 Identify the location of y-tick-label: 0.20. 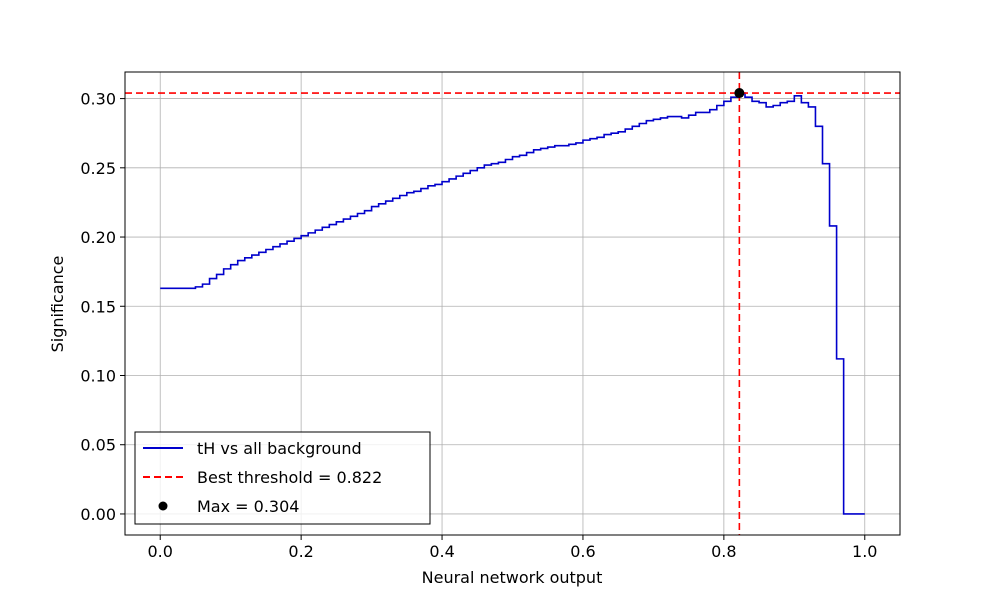
(98, 237).